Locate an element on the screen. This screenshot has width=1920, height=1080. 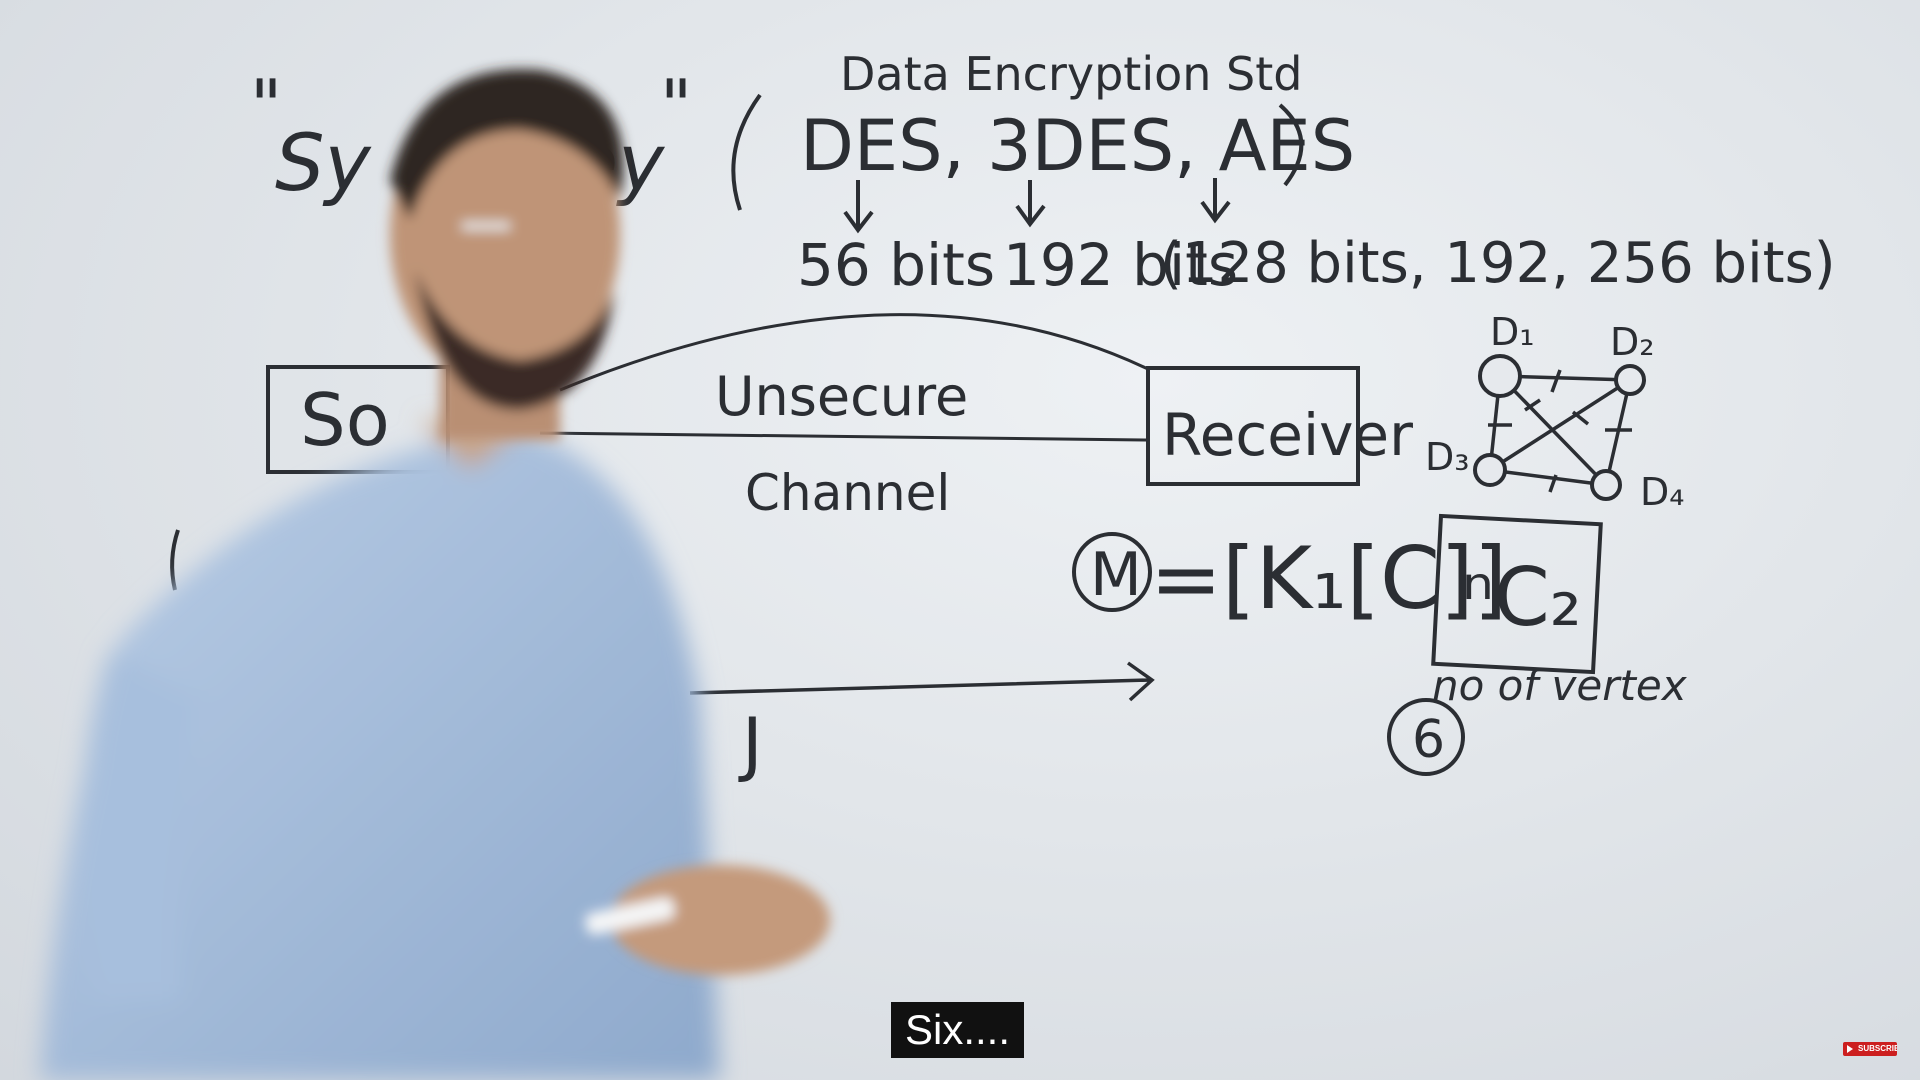
channel-top-label: Unsecure is located at coordinates (841, 396).